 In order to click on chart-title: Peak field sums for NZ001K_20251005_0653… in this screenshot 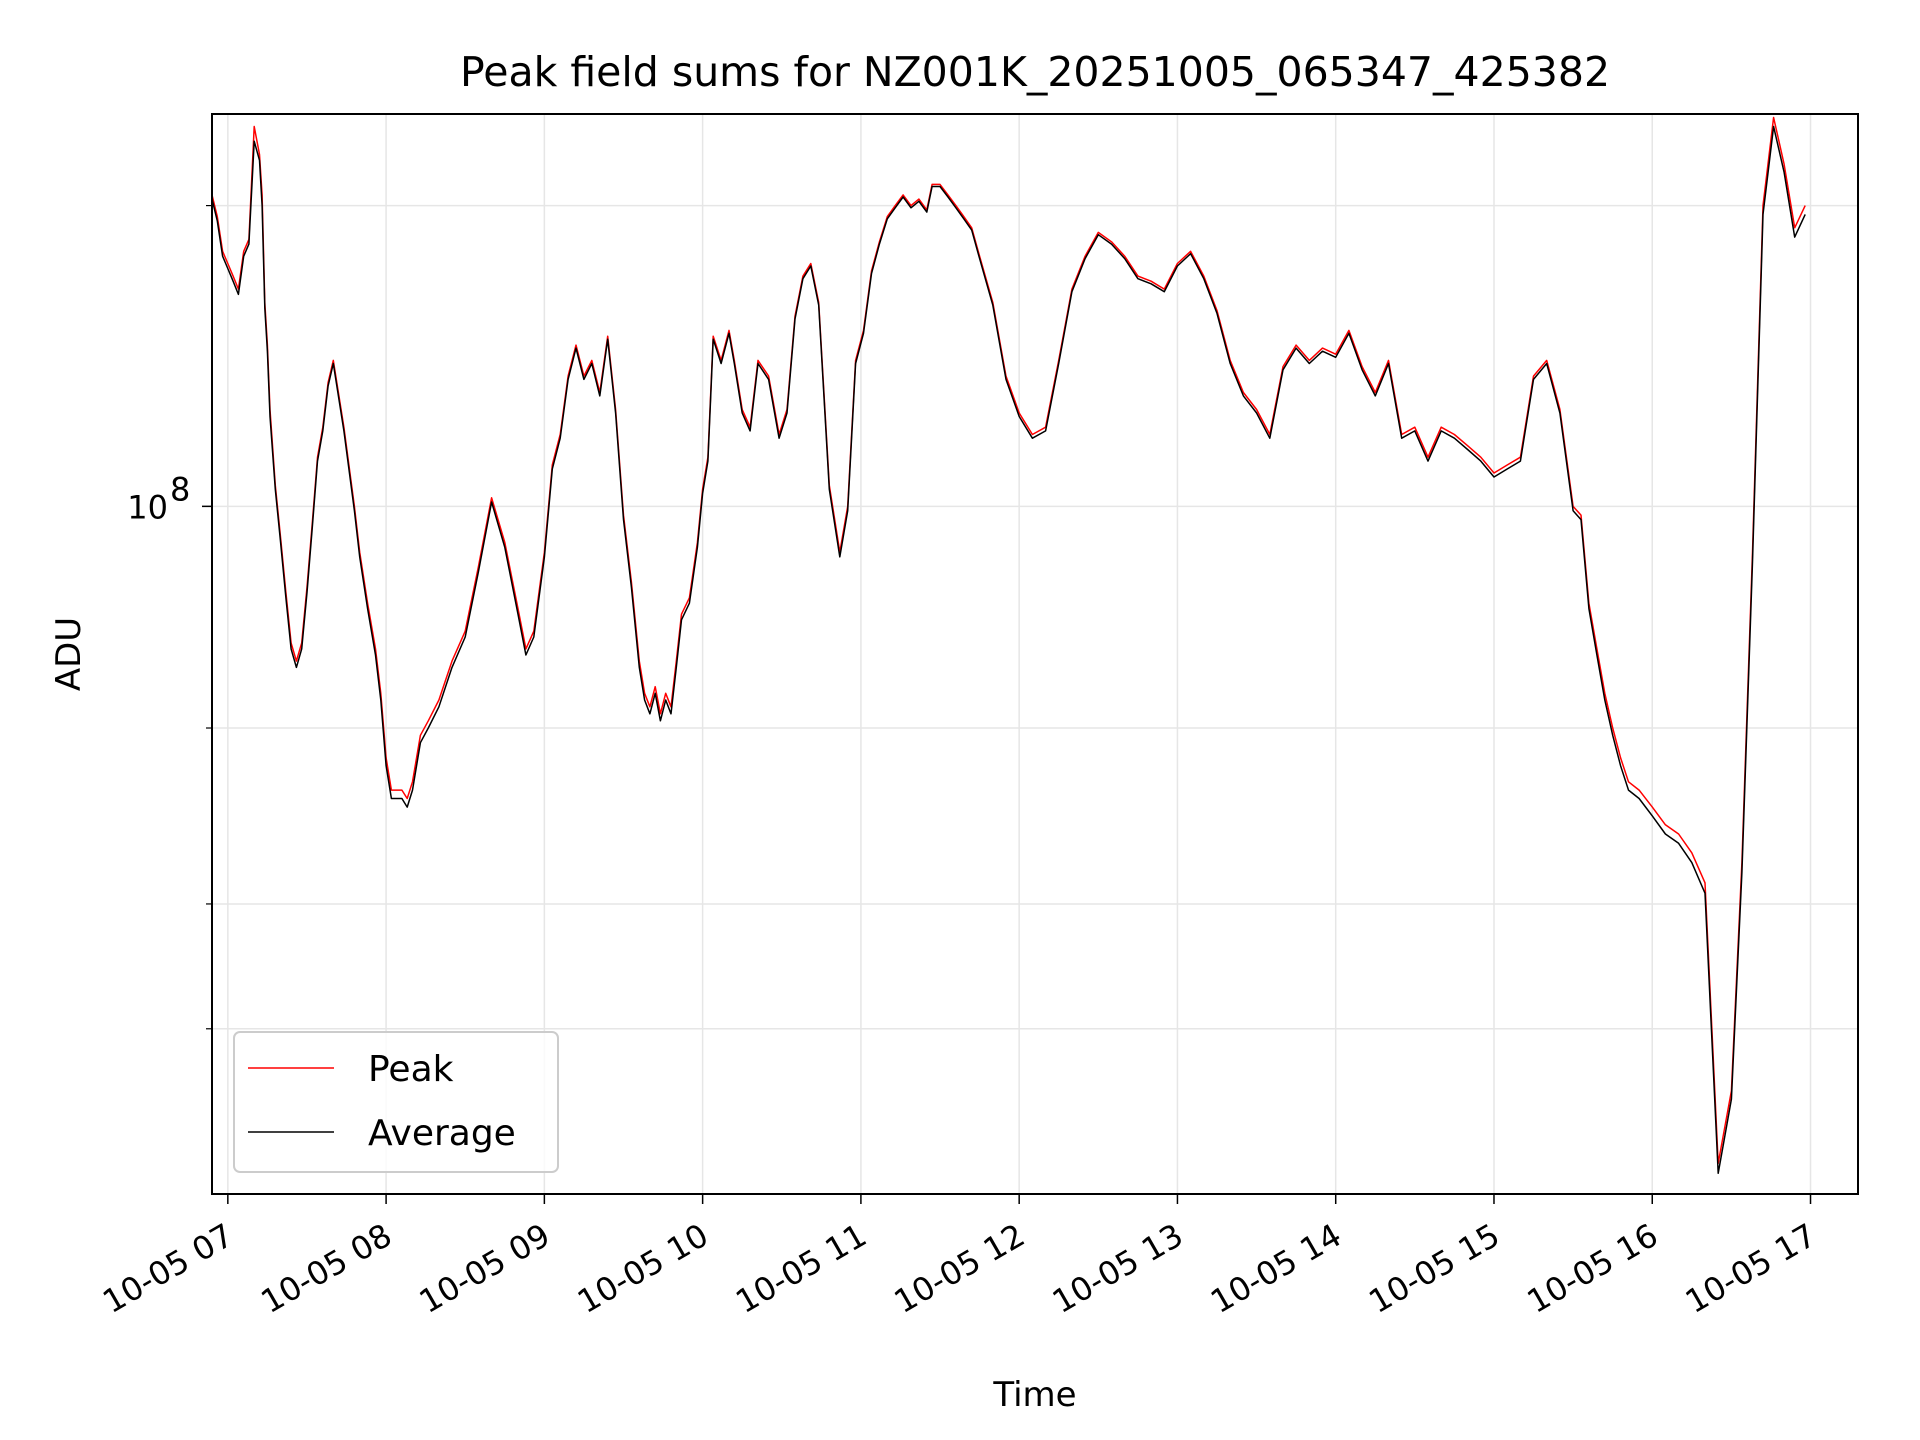, I will do `click(1035, 72)`.